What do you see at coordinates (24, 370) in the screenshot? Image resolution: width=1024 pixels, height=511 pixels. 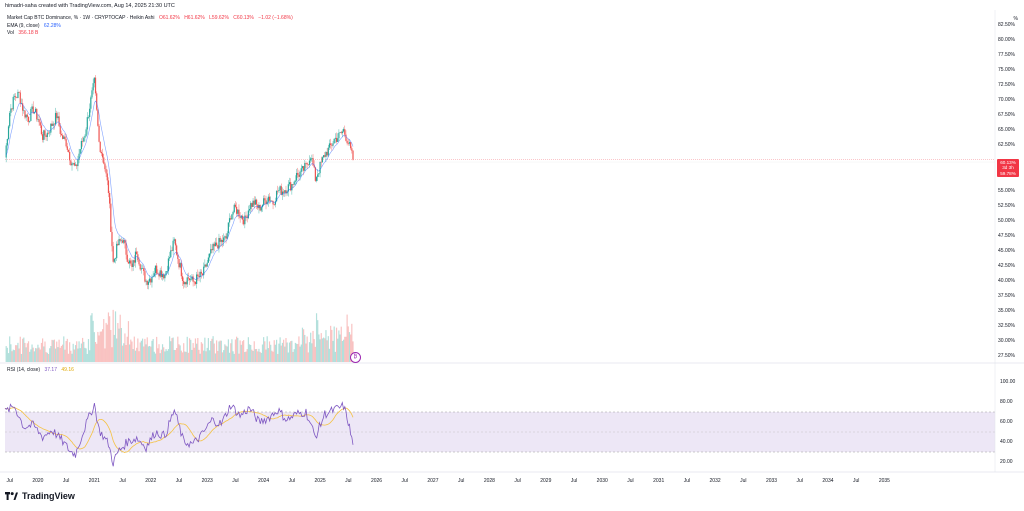 I see `rsi-label: RSI (14, close)` at bounding box center [24, 370].